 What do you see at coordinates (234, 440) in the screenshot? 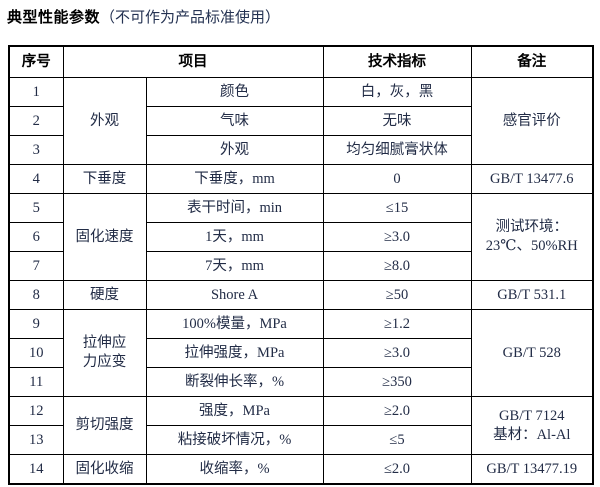
I see `item-cell: 粘接破坏情况，%` at bounding box center [234, 440].